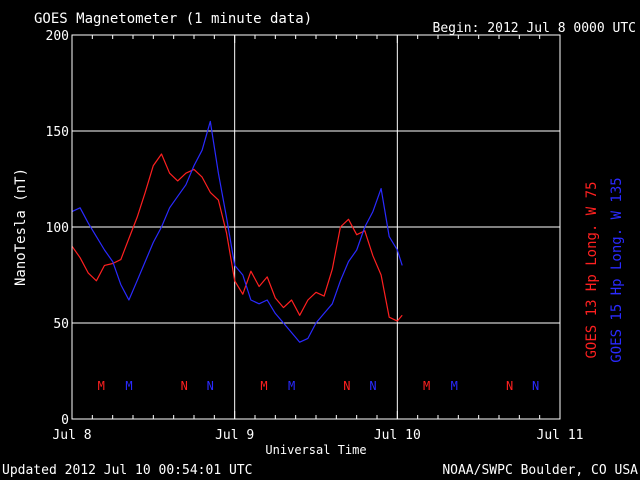 The height and width of the screenshot is (480, 640). What do you see at coordinates (560, 435) in the screenshot?
I see `x-tick-label: Jul 11` at bounding box center [560, 435].